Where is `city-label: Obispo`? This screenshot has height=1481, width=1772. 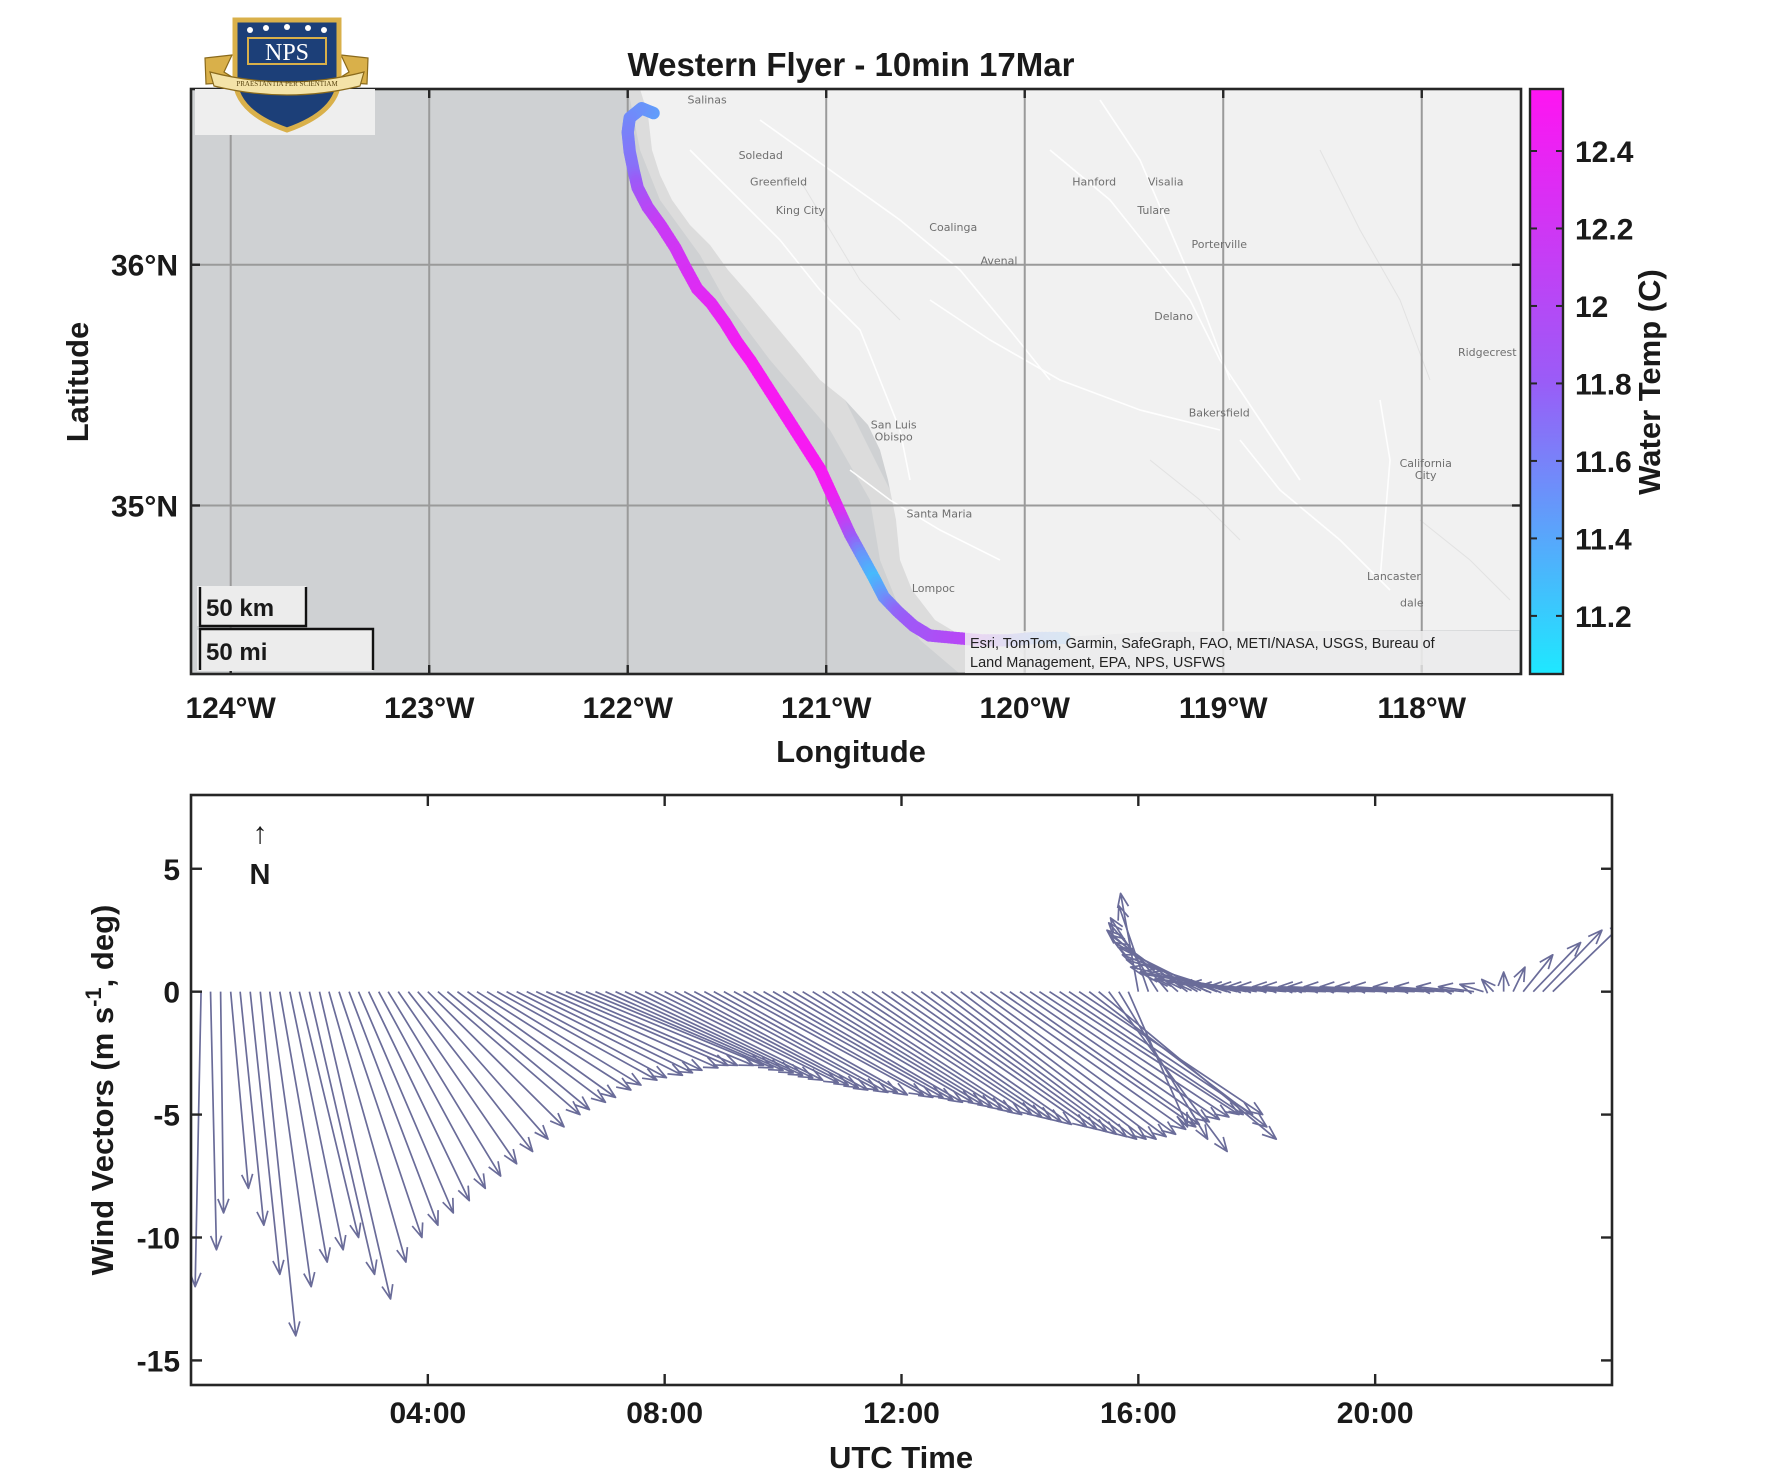
city-label: Obispo is located at coordinates (894, 436).